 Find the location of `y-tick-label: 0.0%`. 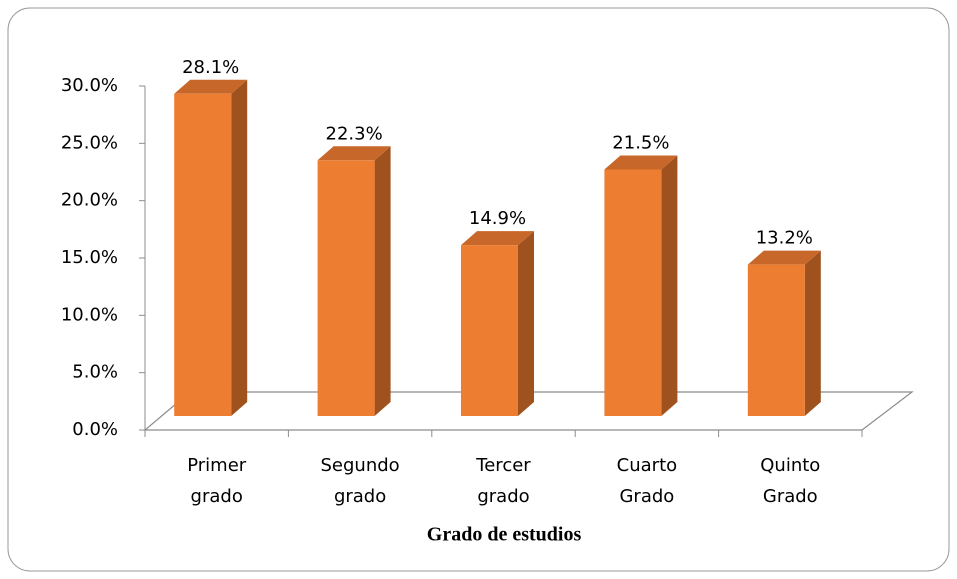

y-tick-label: 0.0% is located at coordinates (95, 429).